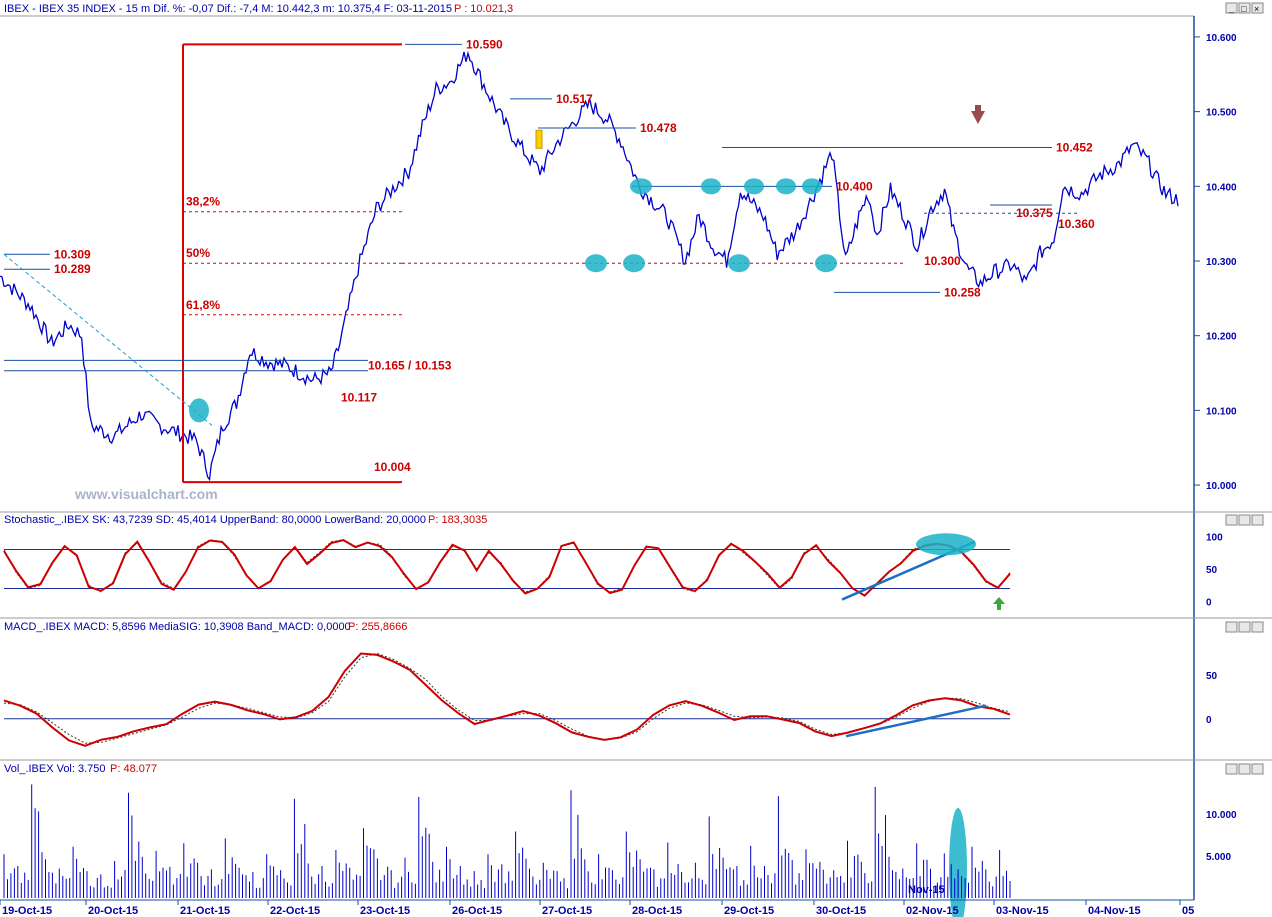 Image resolution: width=1272 pixels, height=917 pixels. Describe the element at coordinates (295, 911) in the screenshot. I see `x-tick-label: 22-Oct-15` at that location.